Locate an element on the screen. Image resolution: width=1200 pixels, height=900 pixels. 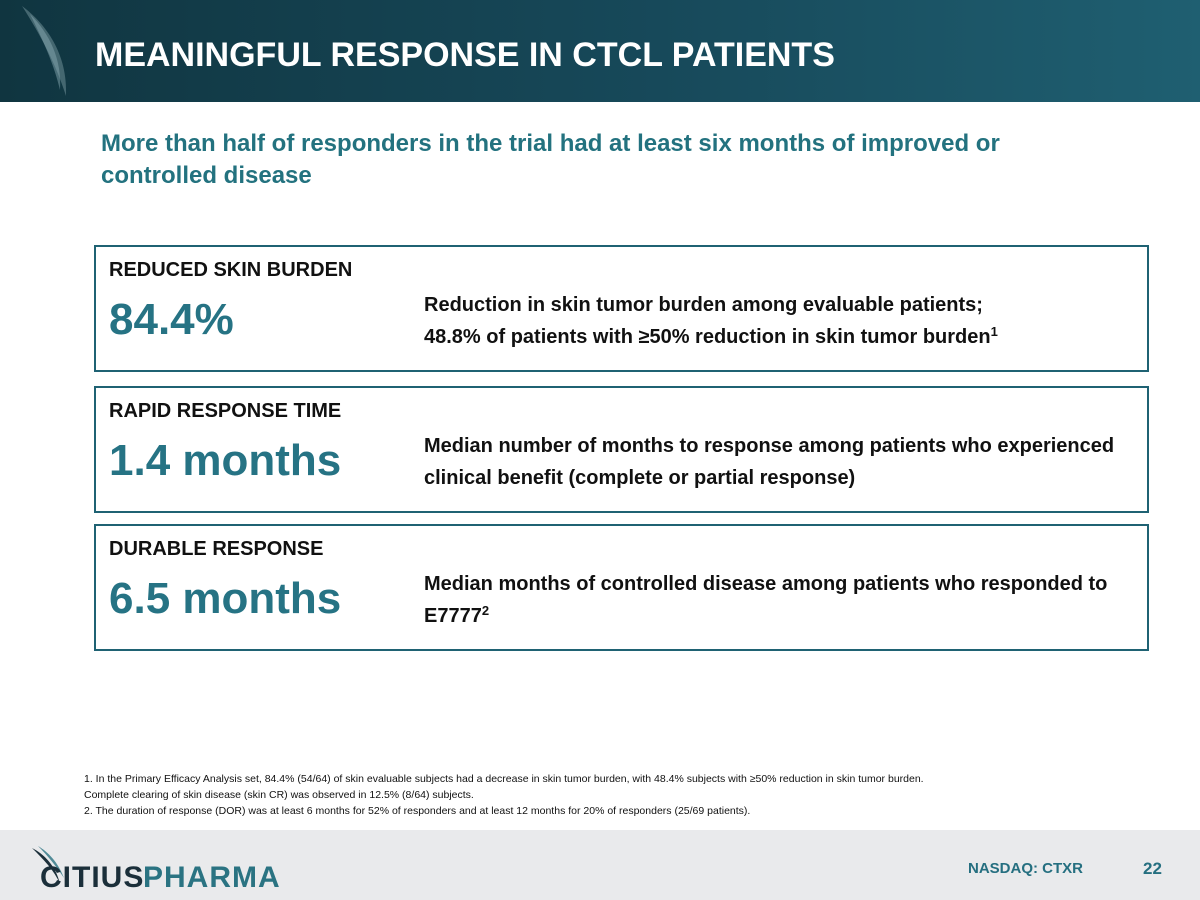
logo-text-pharma: PHARMA is located at coordinates (212, 877).